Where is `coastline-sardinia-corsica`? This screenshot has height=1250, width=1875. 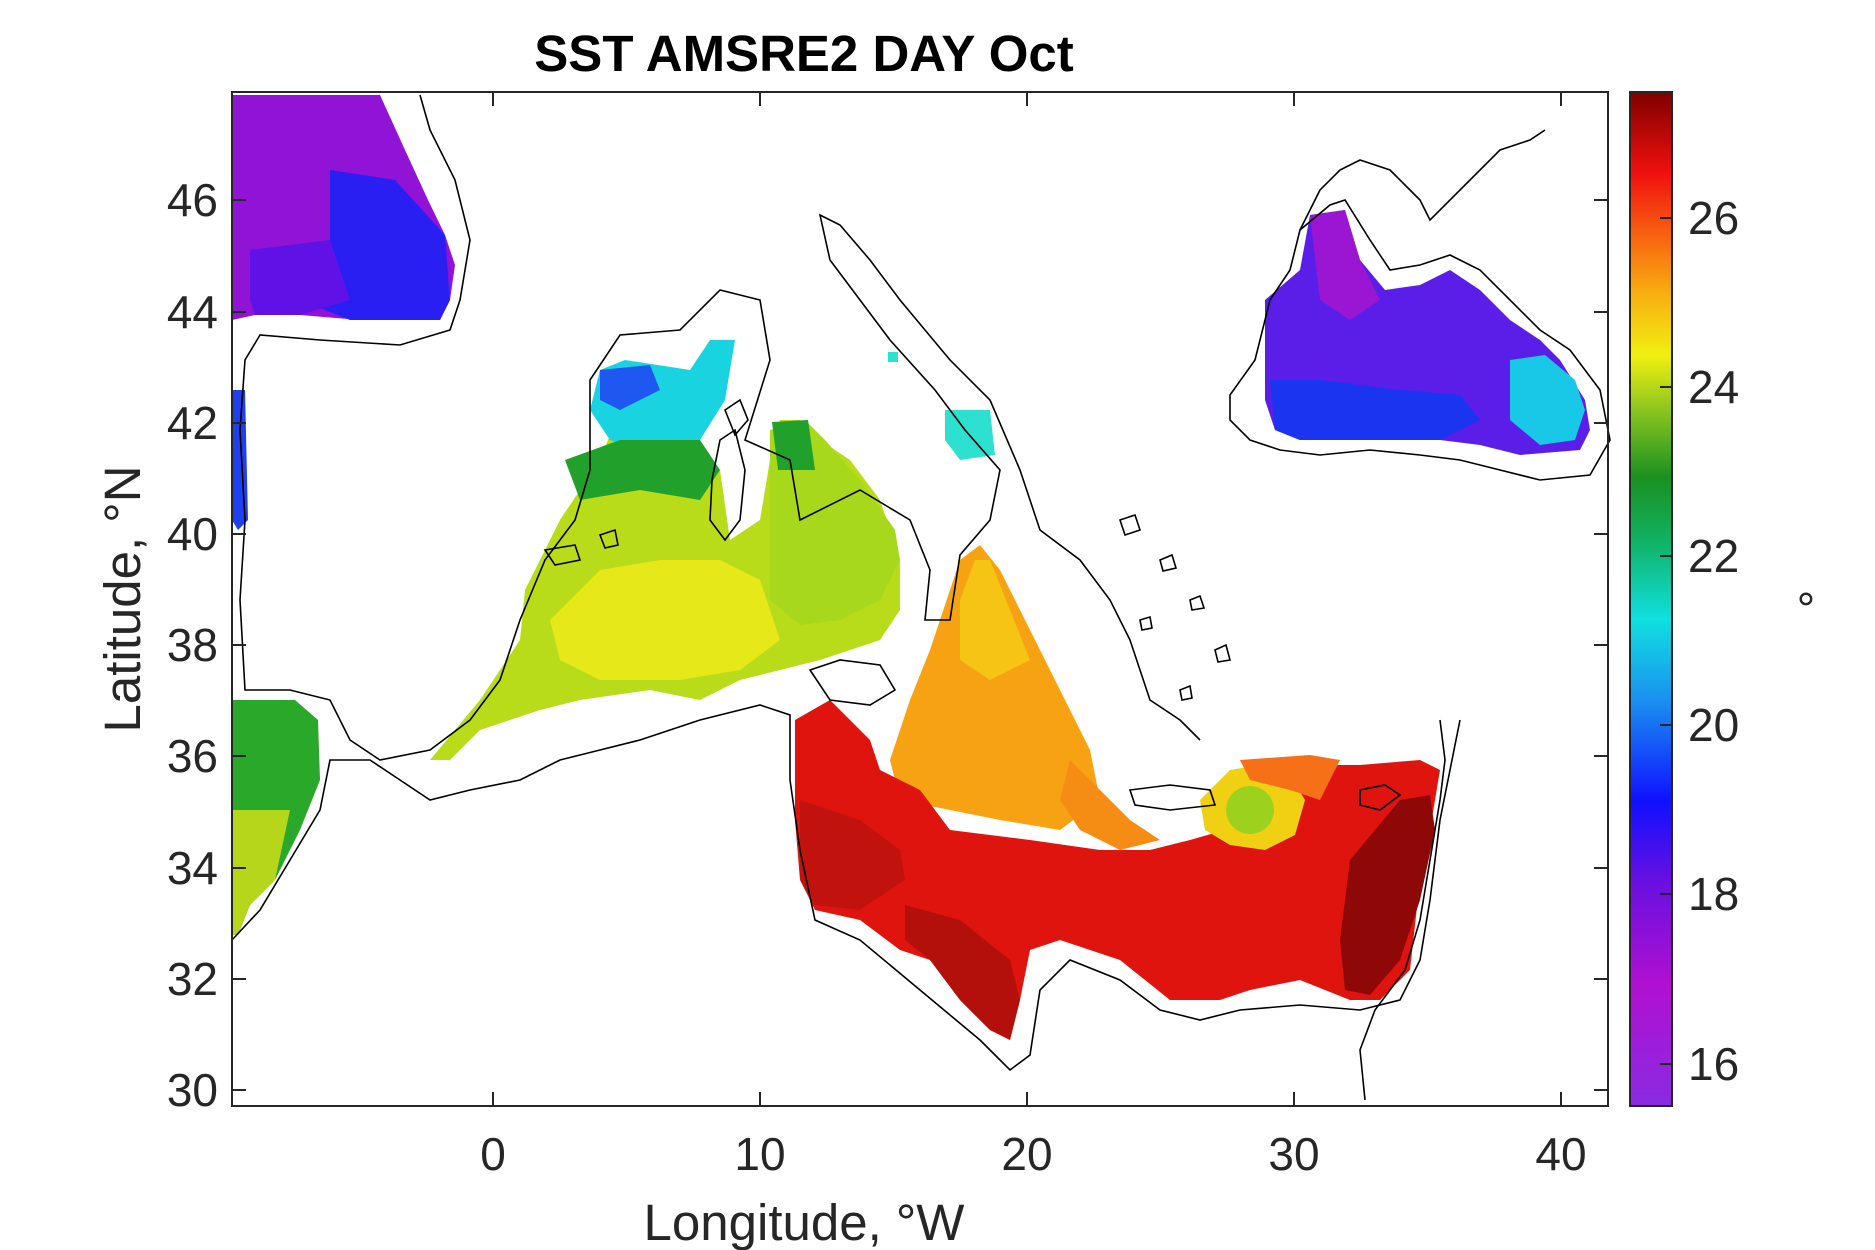
coastline-sardinia-corsica is located at coordinates (729, 470).